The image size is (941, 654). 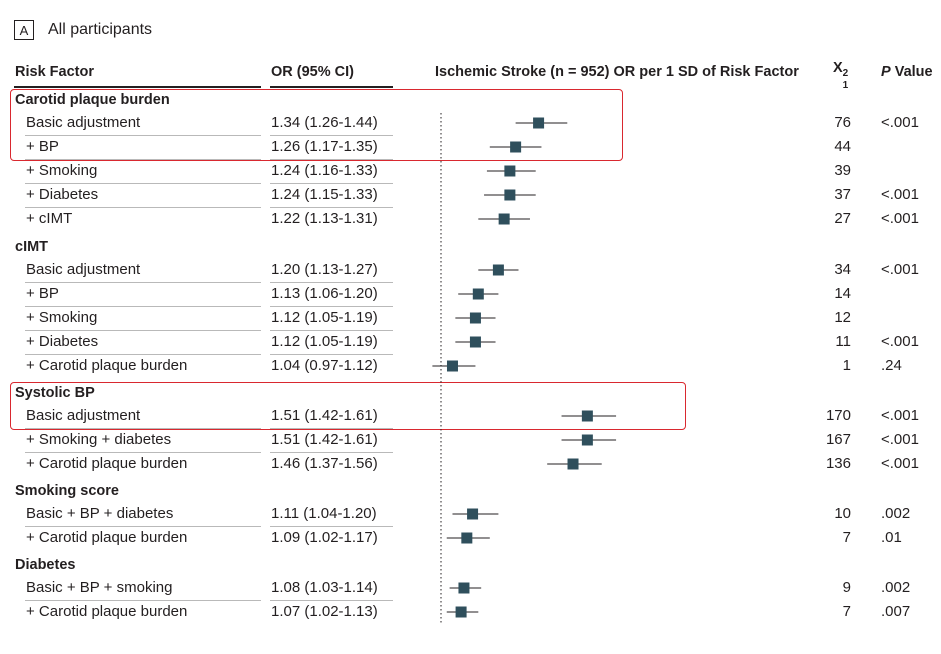 What do you see at coordinates (324, 611) in the screenshot?
I see `row-or-ci: 1.07 (1.02-1.13)` at bounding box center [324, 611].